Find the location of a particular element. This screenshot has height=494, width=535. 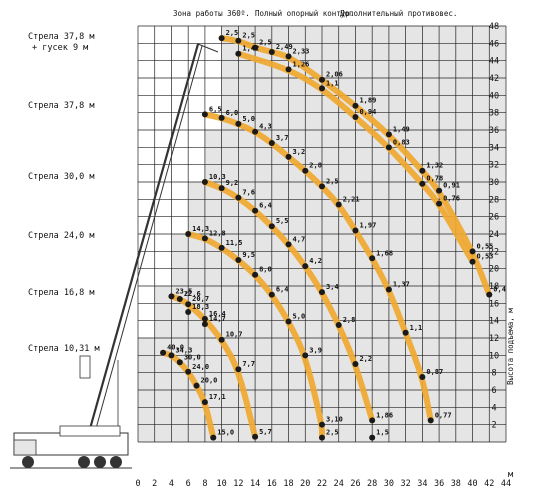

y-tick-label: 12 is located at coordinates (494, 339).